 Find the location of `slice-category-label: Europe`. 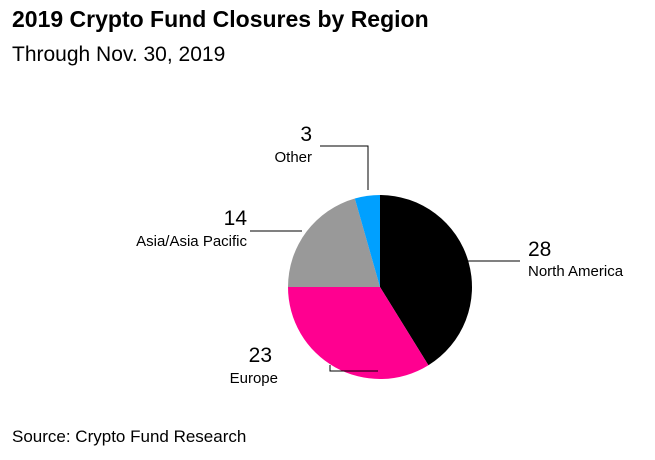

slice-category-label: Europe is located at coordinates (254, 378).